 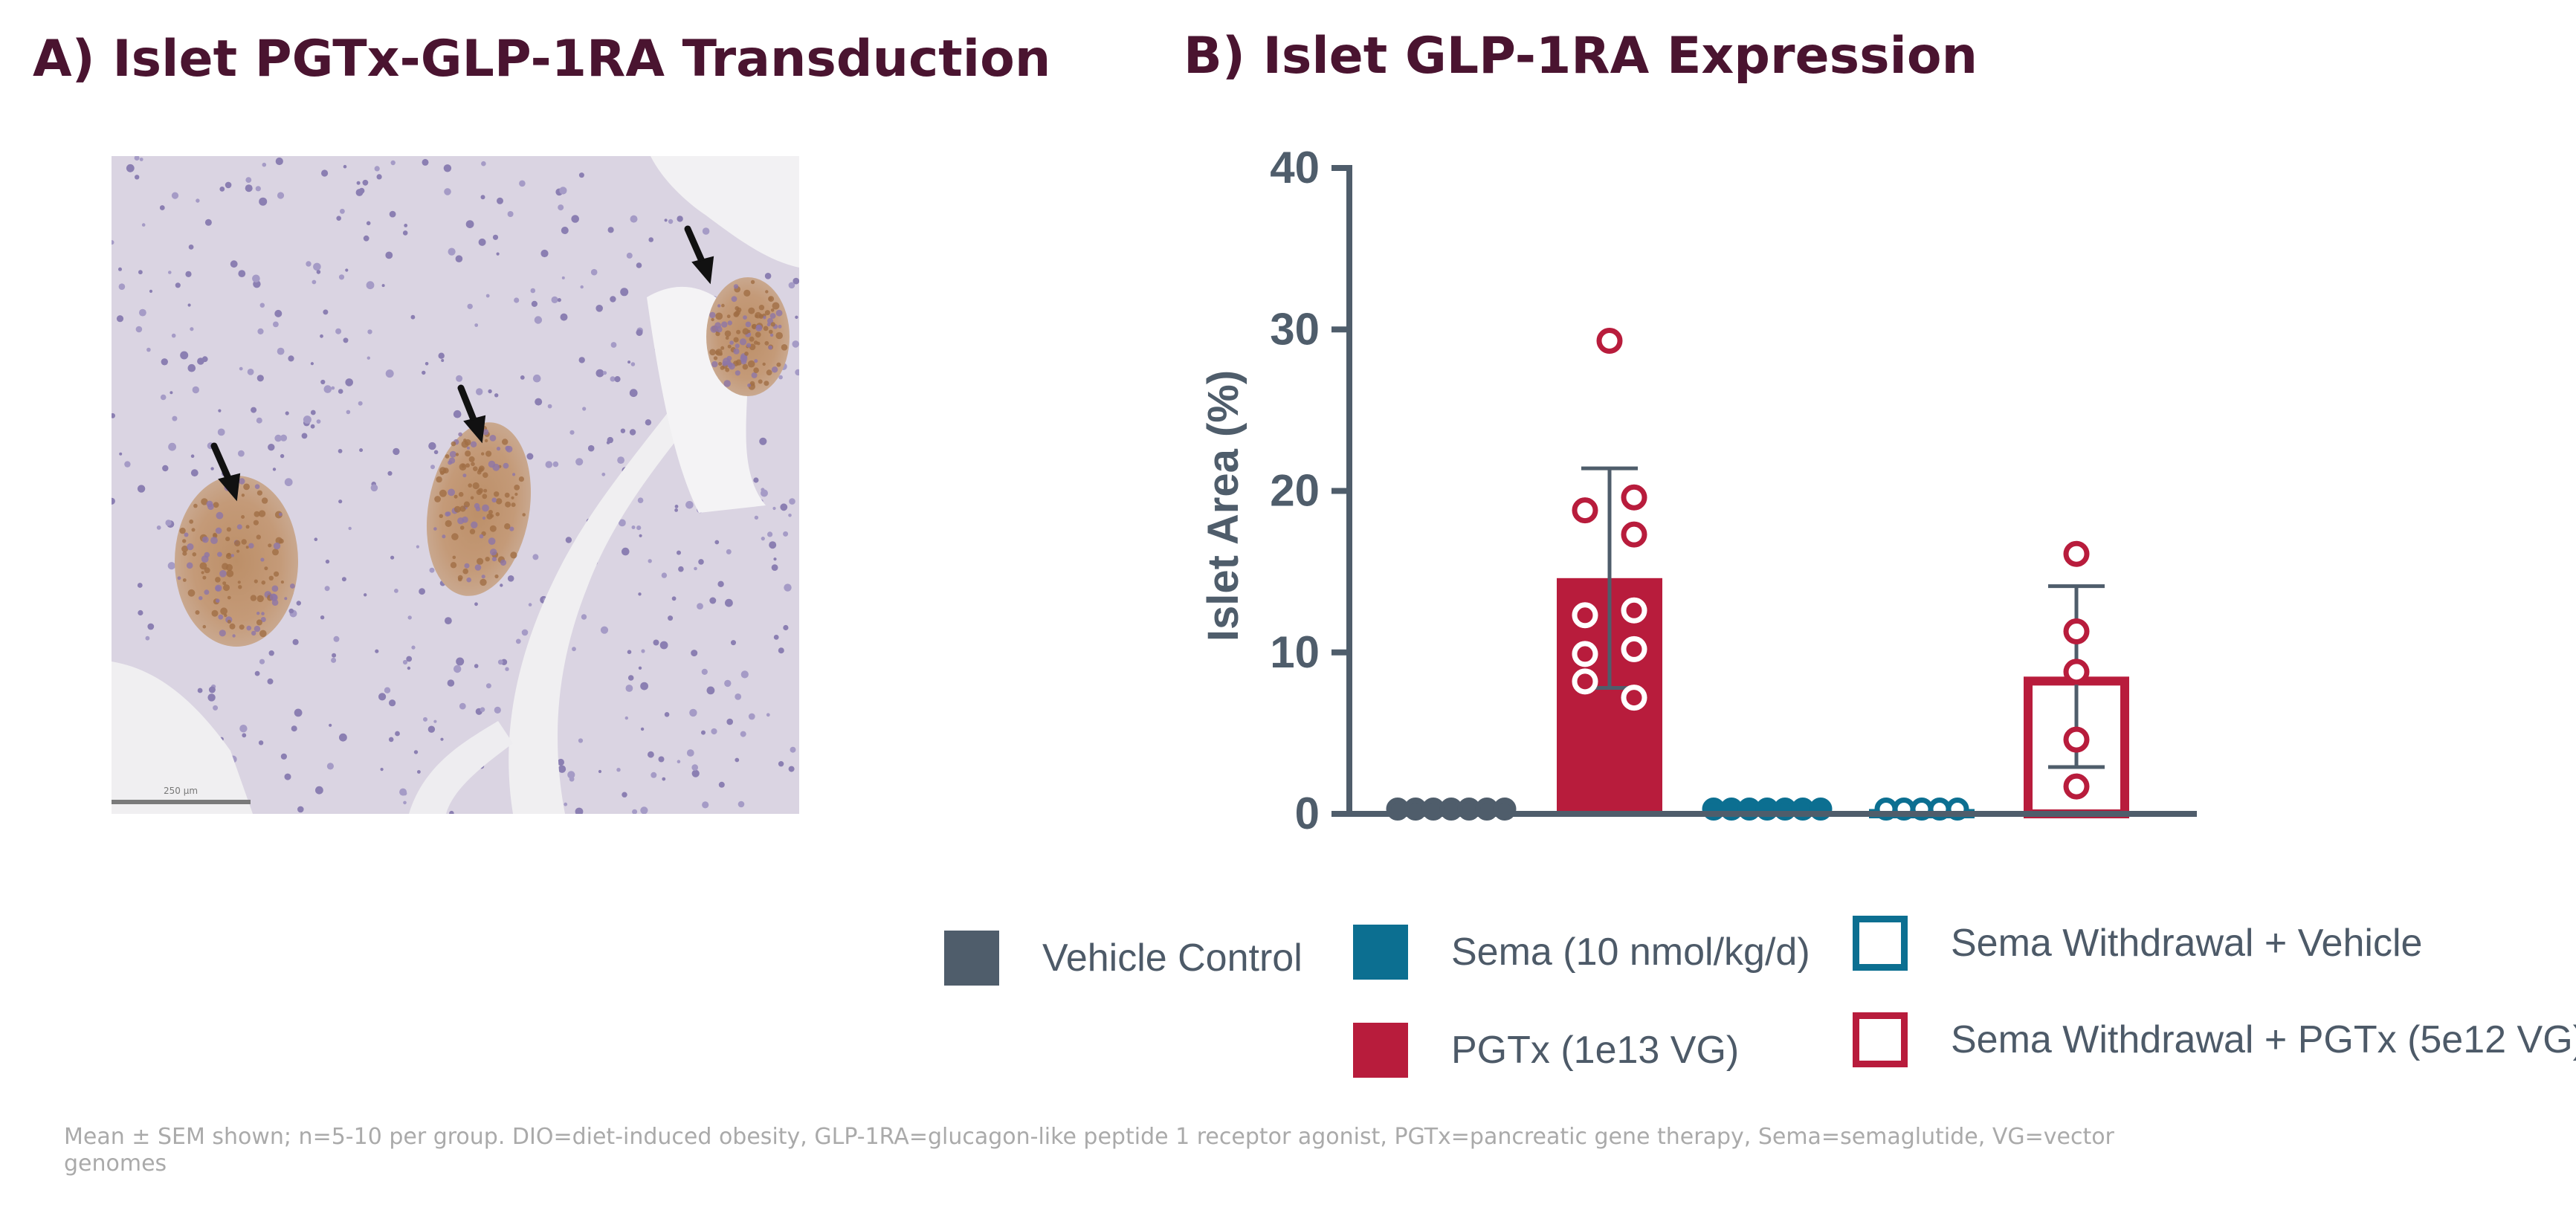 What do you see at coordinates (1581, 56) in the screenshot?
I see `panel-b-title: B) Islet GLP-1RA Expression` at bounding box center [1581, 56].